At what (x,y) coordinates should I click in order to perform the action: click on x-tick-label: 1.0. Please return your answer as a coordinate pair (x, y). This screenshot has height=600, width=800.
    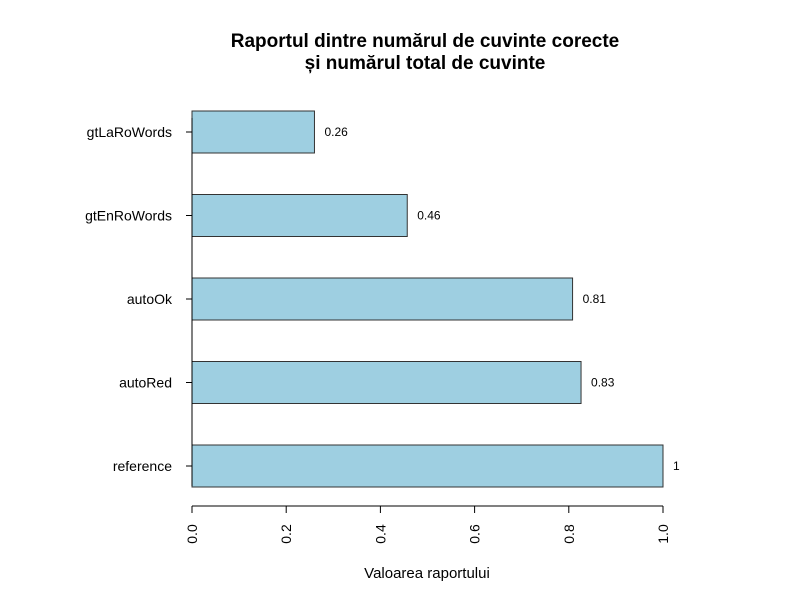
    Looking at the image, I should click on (663, 534).